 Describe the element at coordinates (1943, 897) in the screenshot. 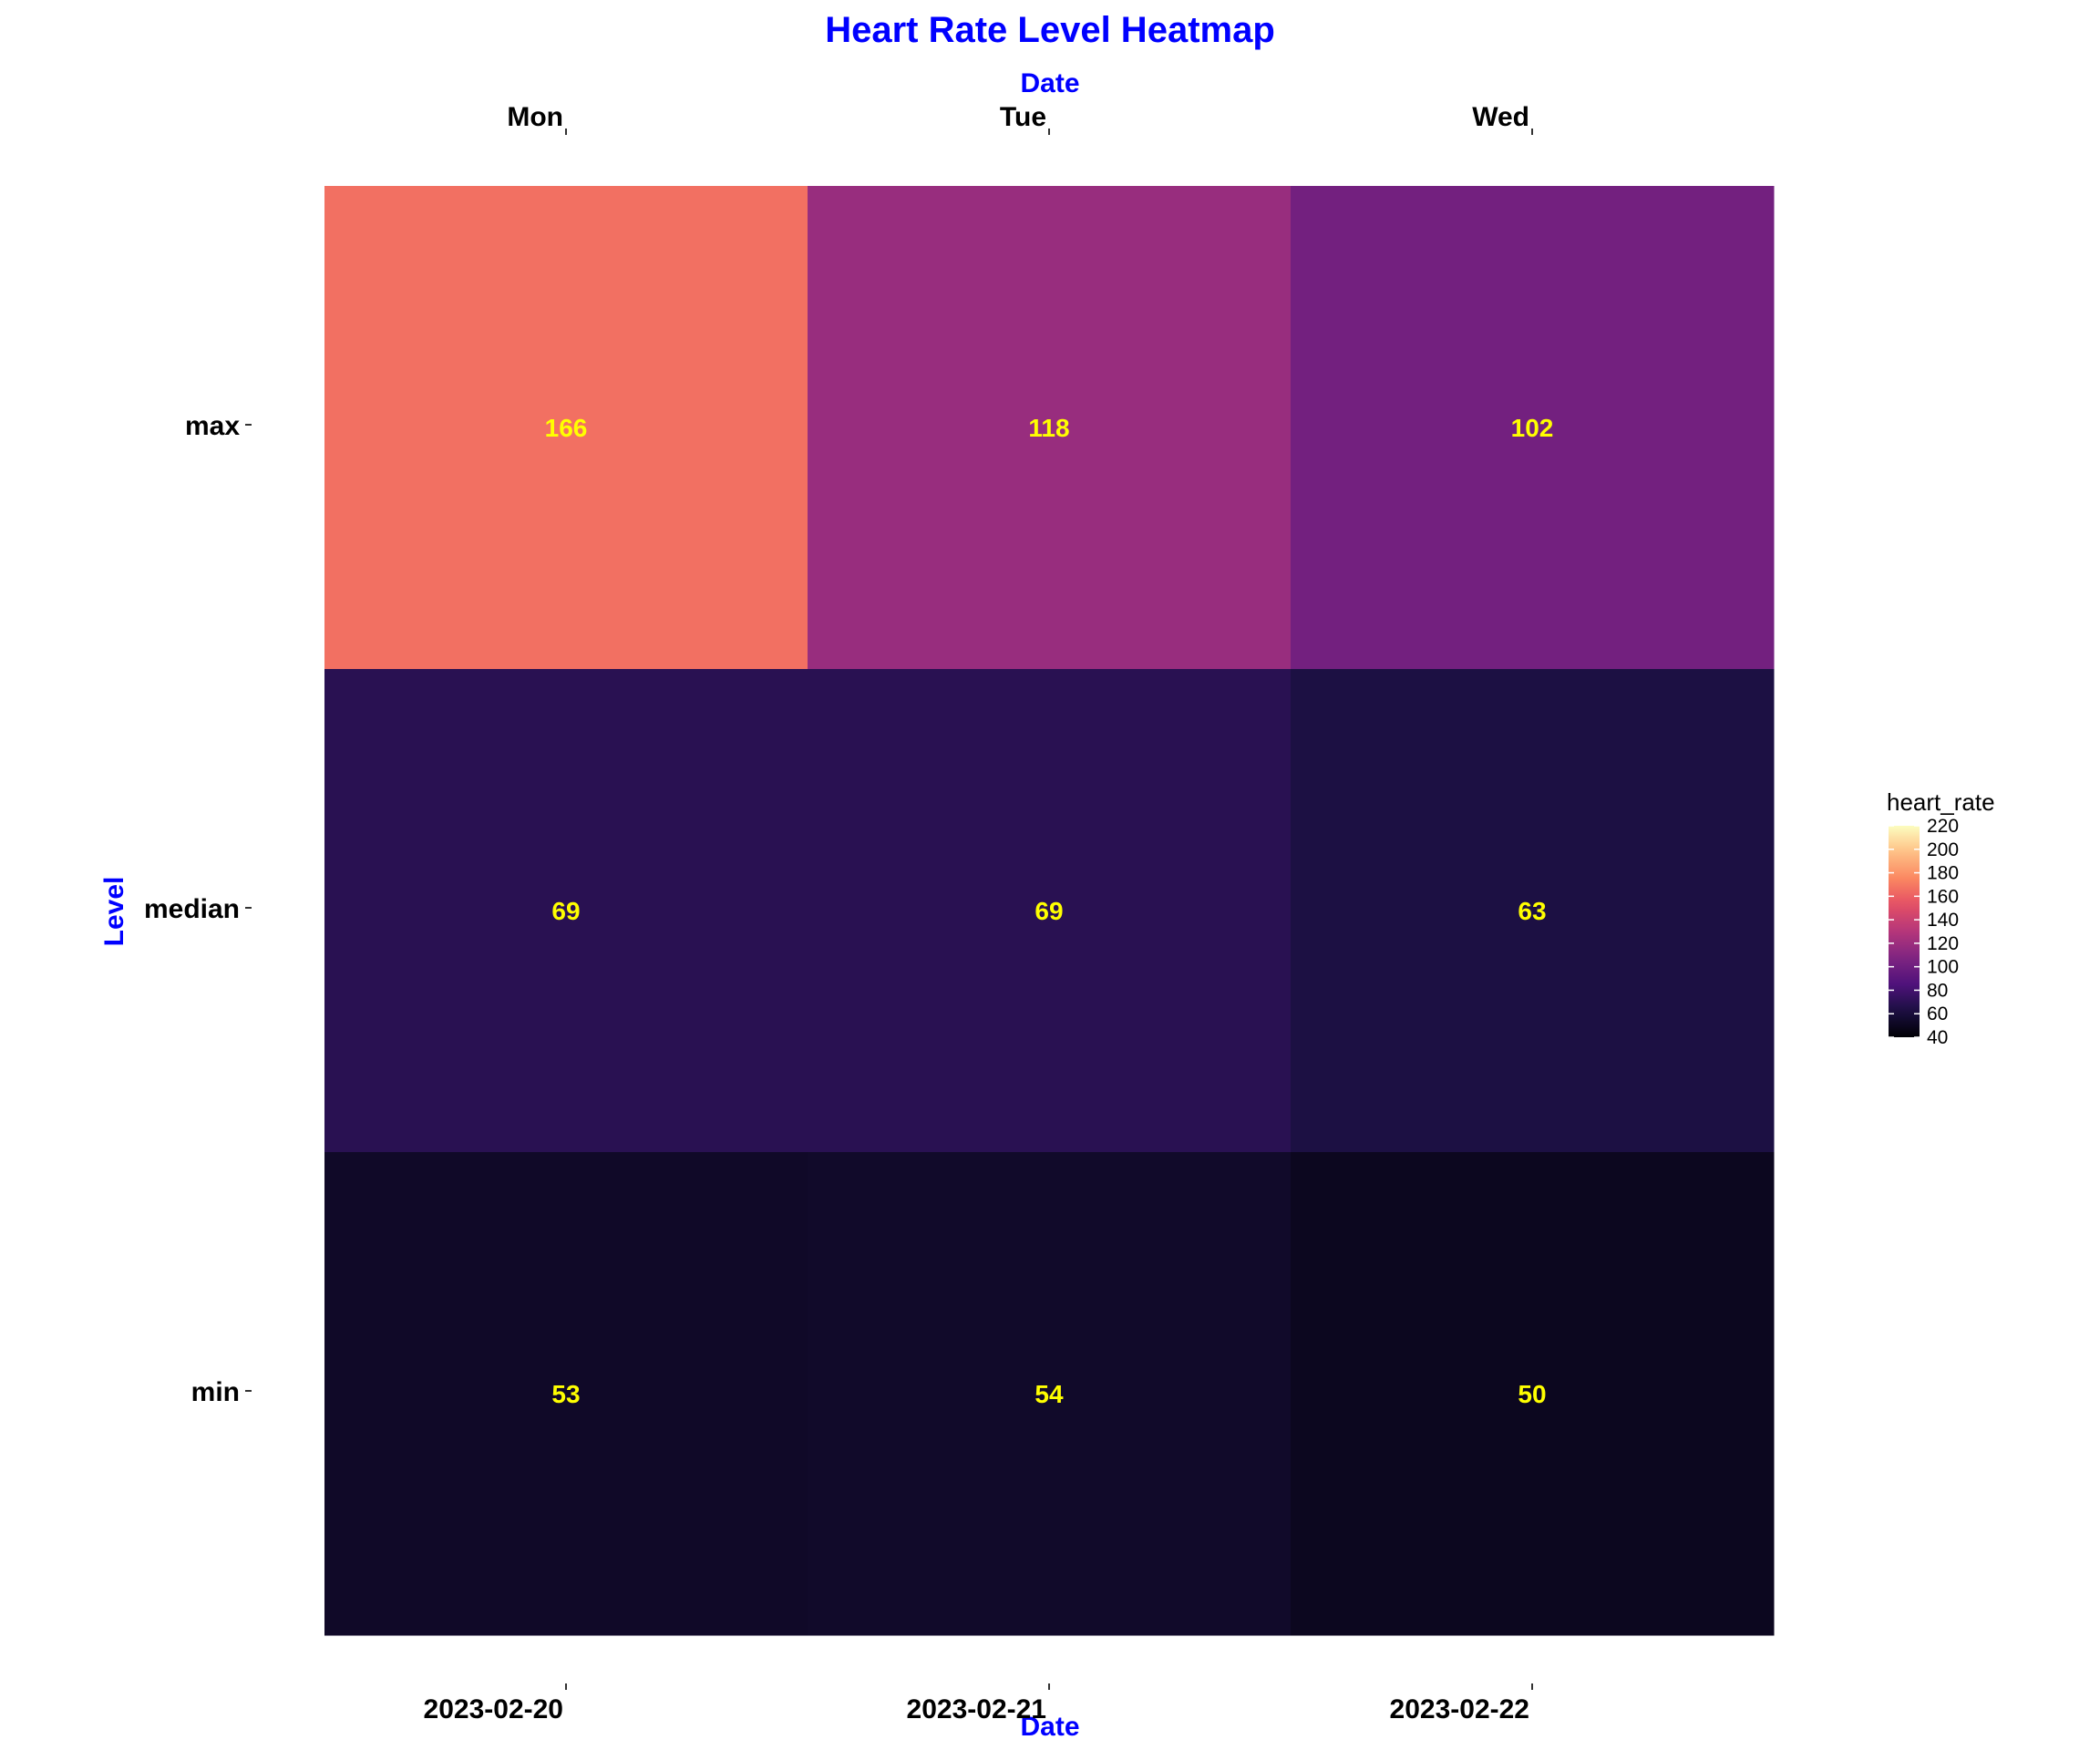

I see `colorbar-tick-label: 160` at that location.